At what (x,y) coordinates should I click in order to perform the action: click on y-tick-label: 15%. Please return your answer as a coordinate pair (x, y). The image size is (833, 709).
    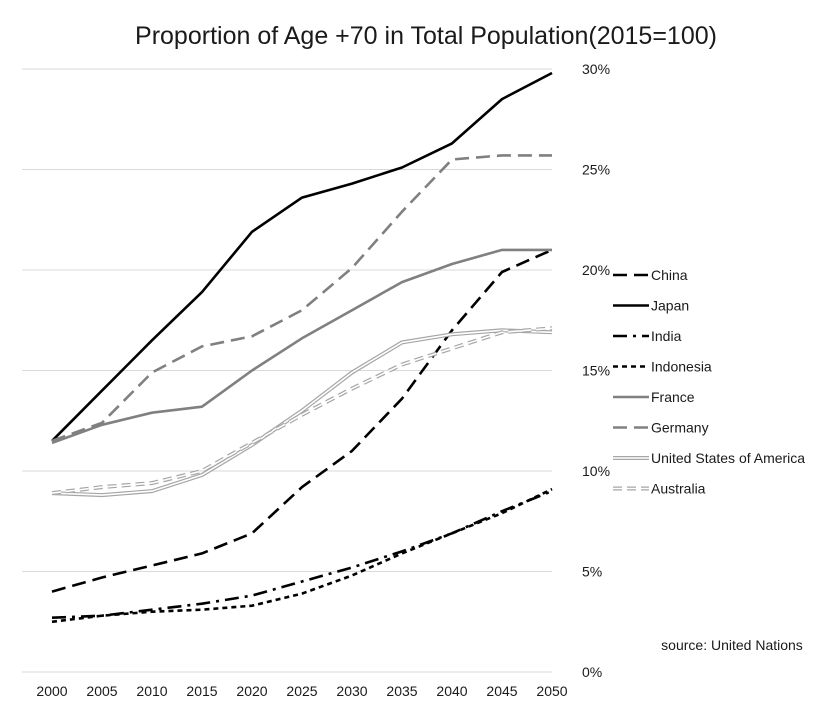
    Looking at the image, I should click on (596, 371).